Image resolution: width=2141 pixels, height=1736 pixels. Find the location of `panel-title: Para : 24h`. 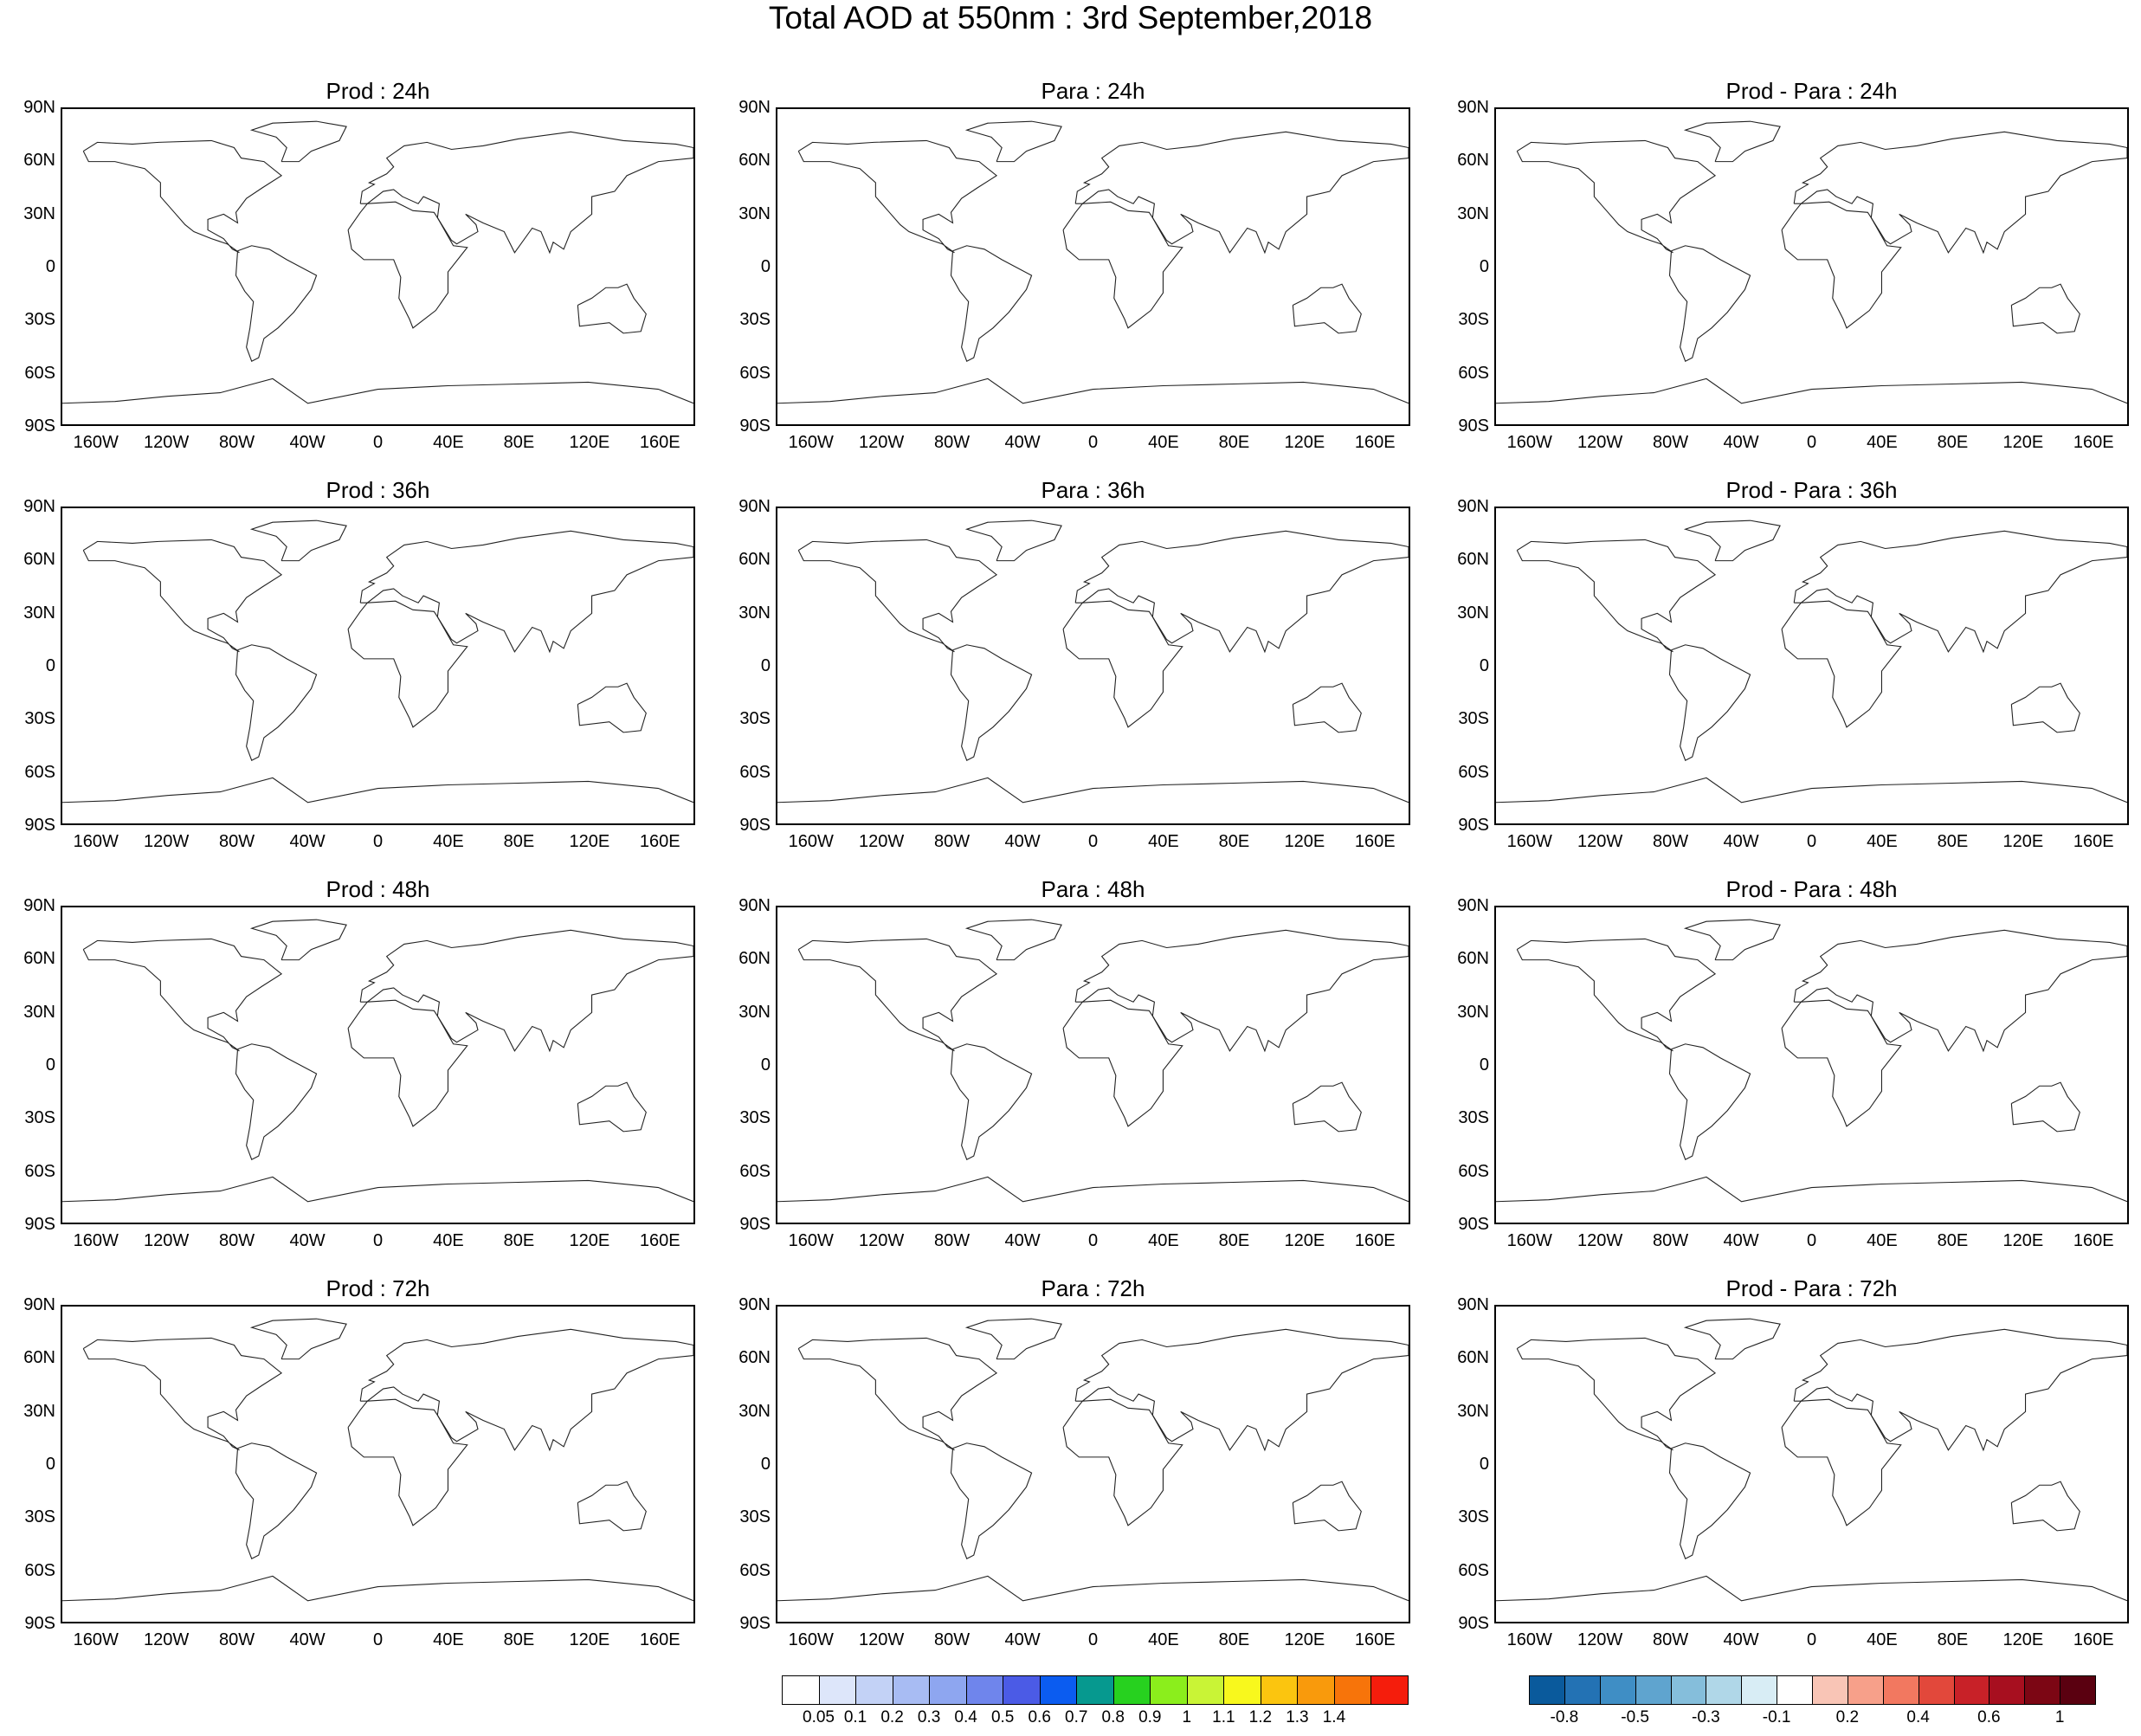

panel-title: Para : 24h is located at coordinates (1093, 91).